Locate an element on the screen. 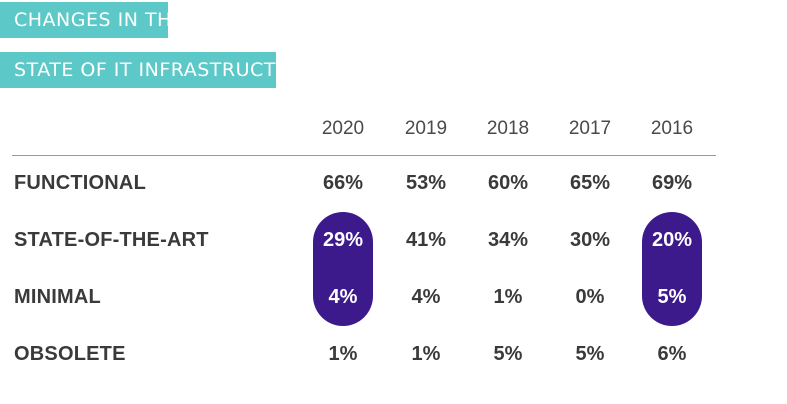 The height and width of the screenshot is (404, 787). highlight-pill-2016 is located at coordinates (672, 269).